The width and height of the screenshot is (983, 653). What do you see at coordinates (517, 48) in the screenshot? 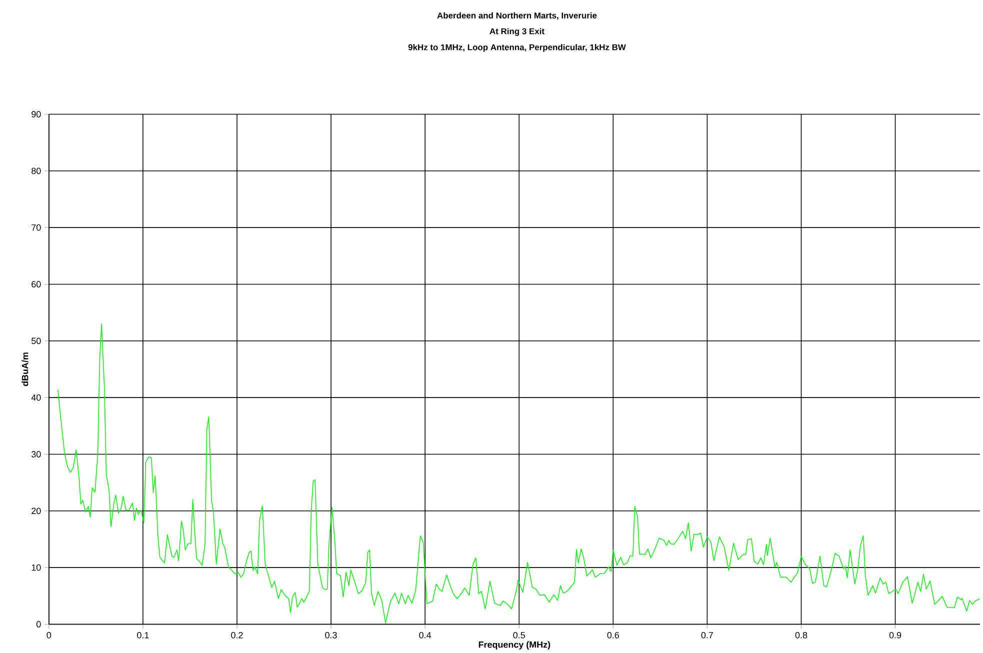
I see `text: 9kHz to 1MHz, Loop Antenna, Perpendicular, 1kHz BW` at bounding box center [517, 48].